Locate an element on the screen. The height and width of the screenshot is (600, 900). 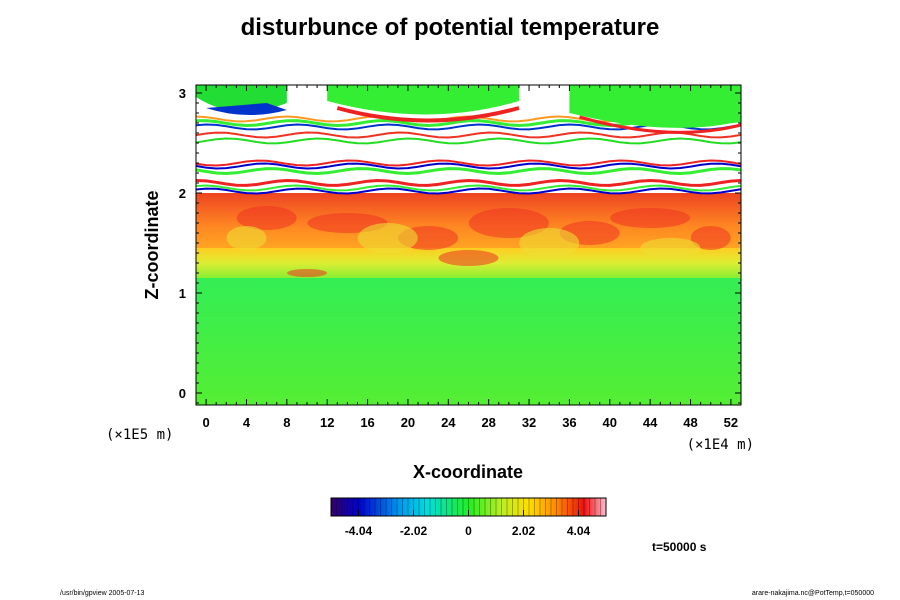
chart-title: disturbunce of potential temperature is located at coordinates (450, 27).